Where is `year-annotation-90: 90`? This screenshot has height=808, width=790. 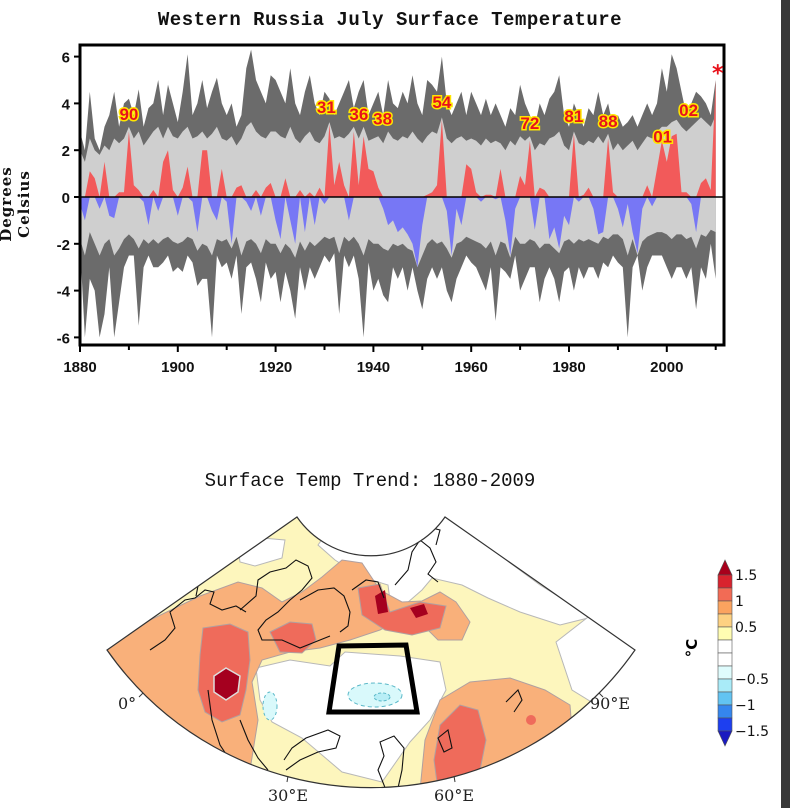 year-annotation-90: 90 is located at coordinates (128, 114).